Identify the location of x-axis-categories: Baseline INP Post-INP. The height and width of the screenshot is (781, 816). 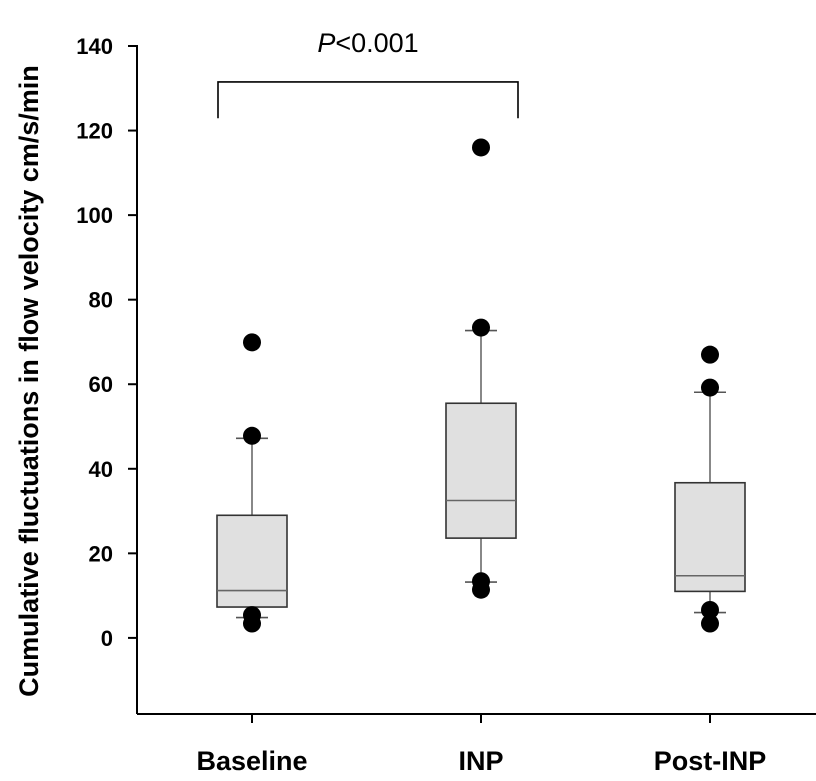
(481, 745).